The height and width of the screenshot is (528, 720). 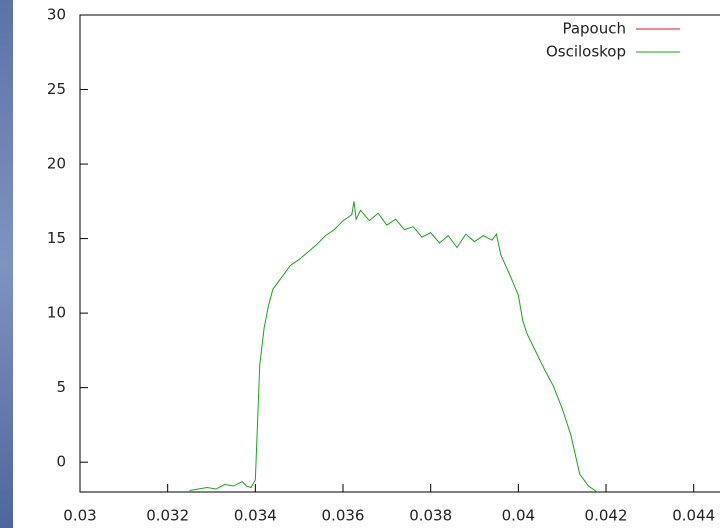 I want to click on x-tick-label: 0.042, so click(x=606, y=516).